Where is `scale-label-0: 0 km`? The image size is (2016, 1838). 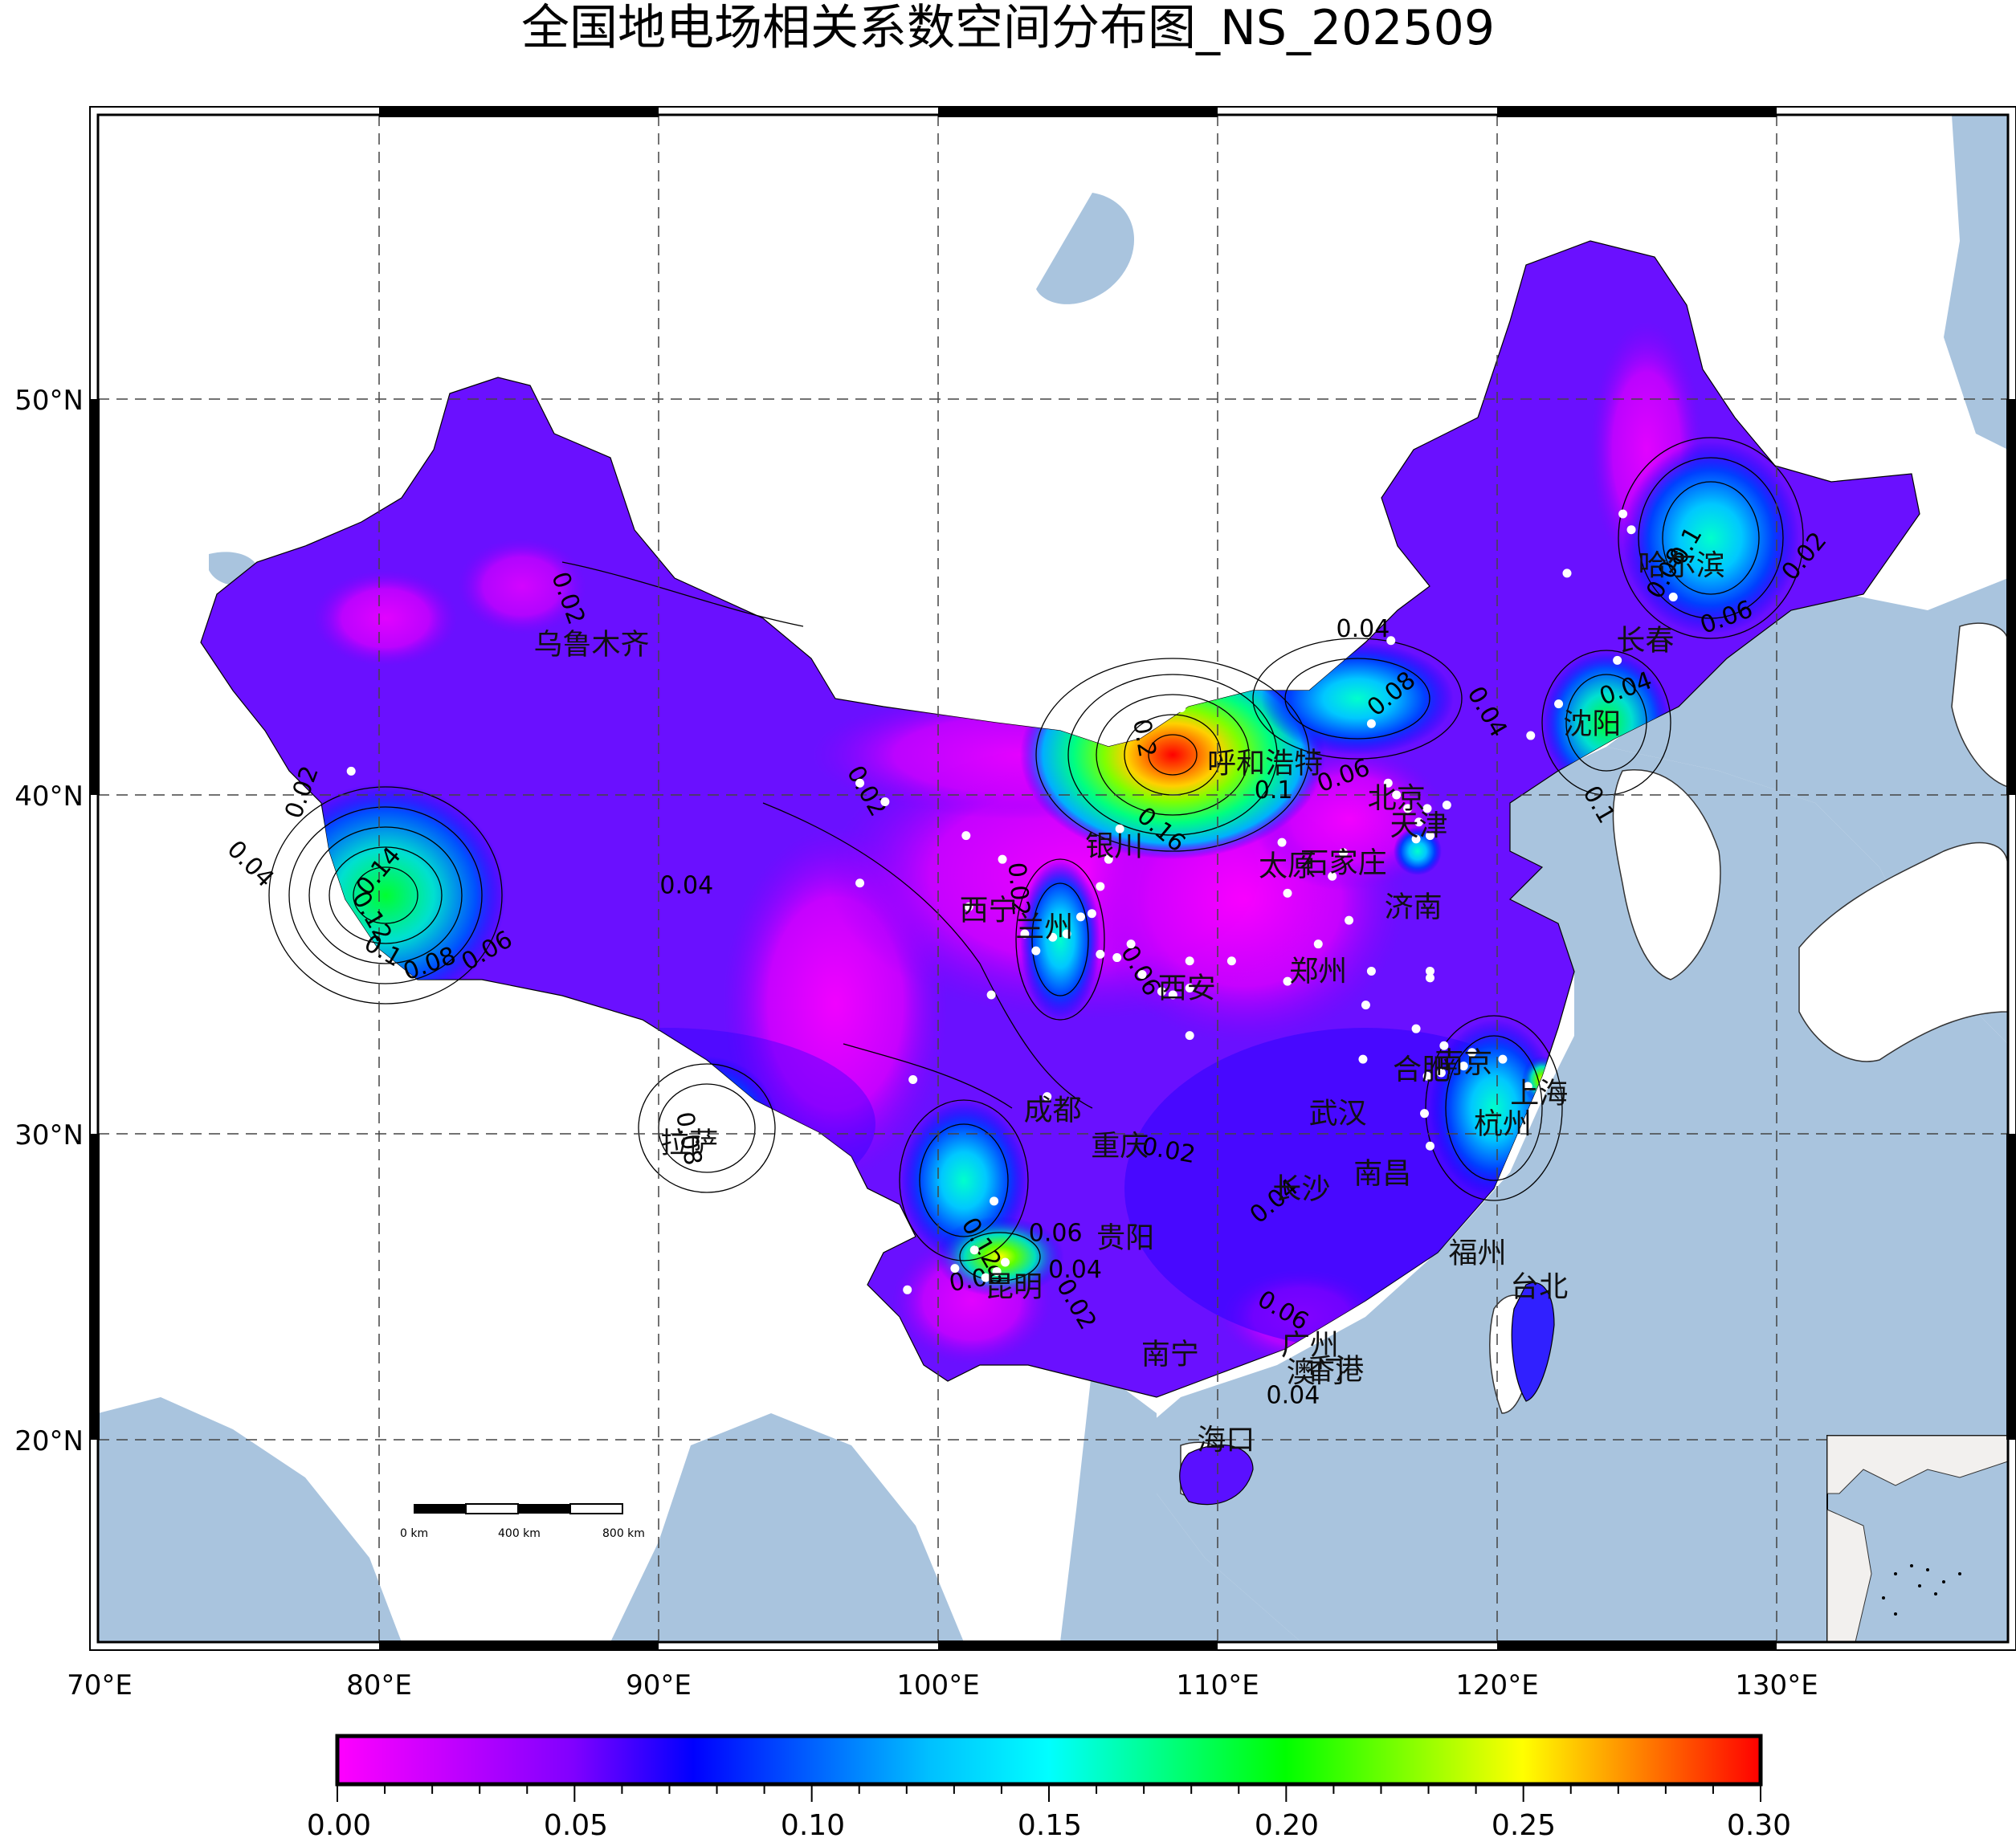
scale-label-0: 0 km is located at coordinates (414, 1534).